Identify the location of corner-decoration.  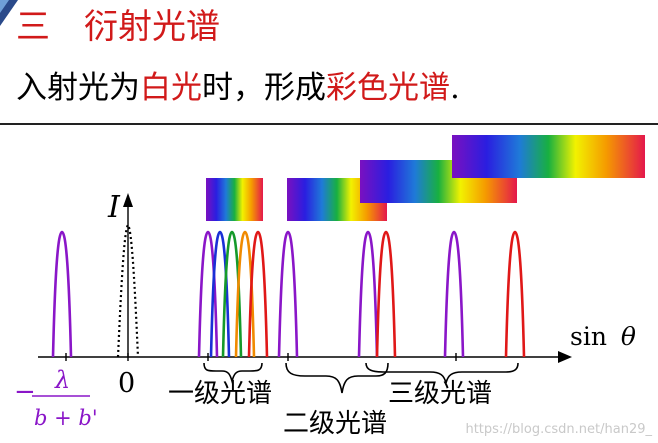
(9, 13).